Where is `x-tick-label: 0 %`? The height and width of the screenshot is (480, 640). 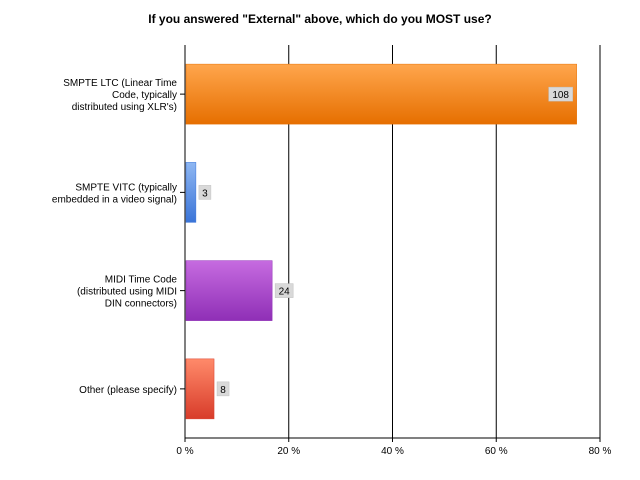 x-tick-label: 0 % is located at coordinates (184, 451).